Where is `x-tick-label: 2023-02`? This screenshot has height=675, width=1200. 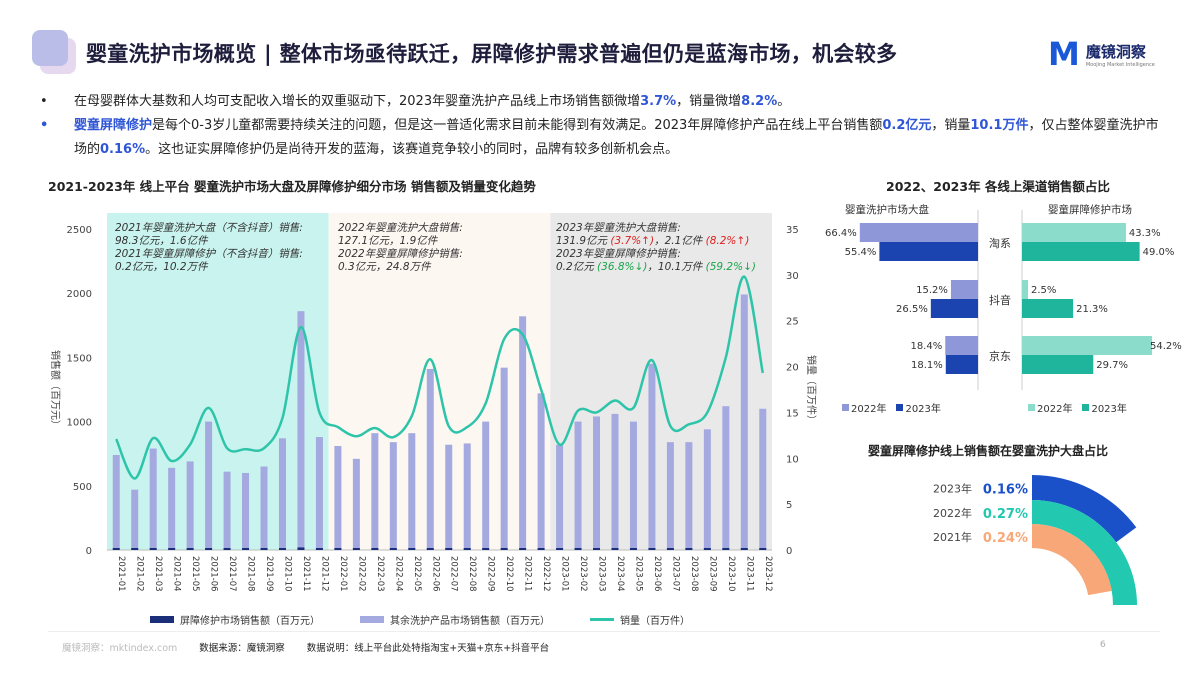 x-tick-label: 2023-02 is located at coordinates (583, 574).